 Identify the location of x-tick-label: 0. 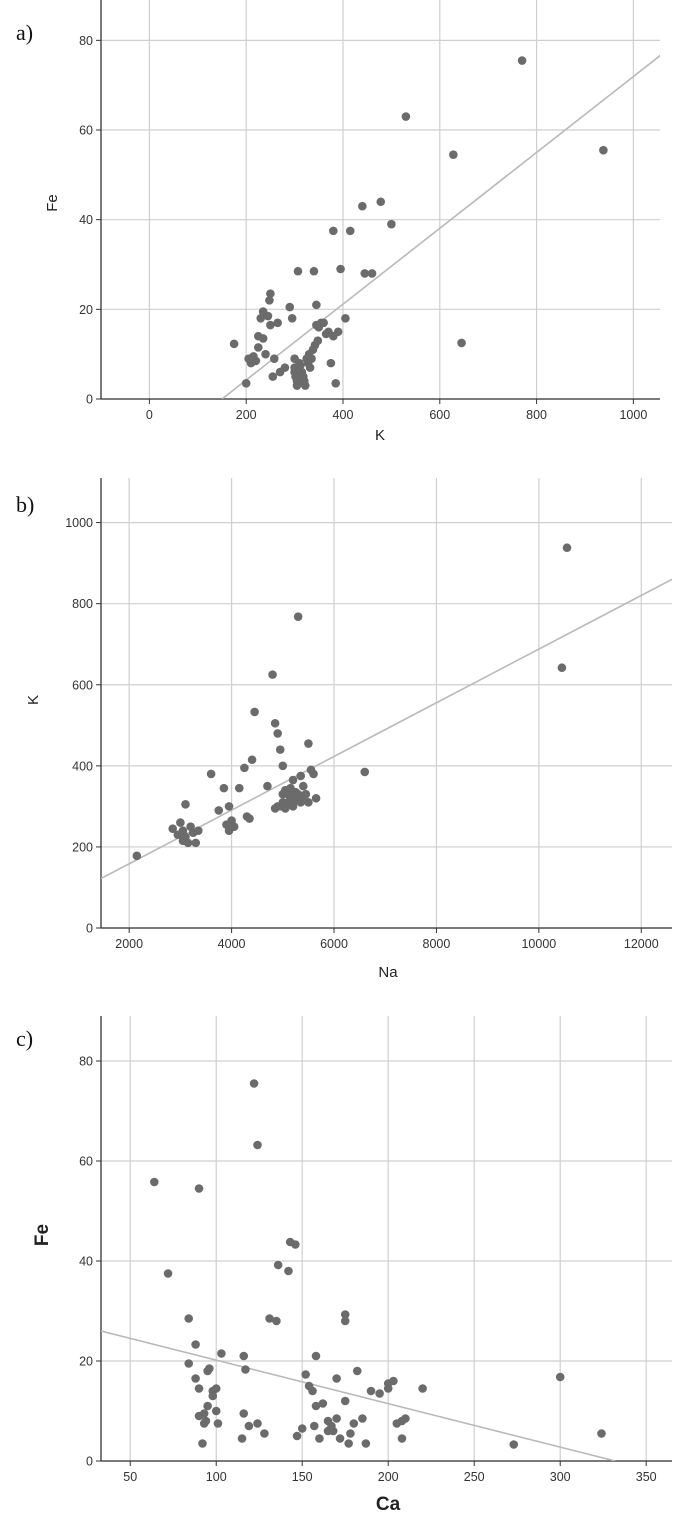
(149, 415).